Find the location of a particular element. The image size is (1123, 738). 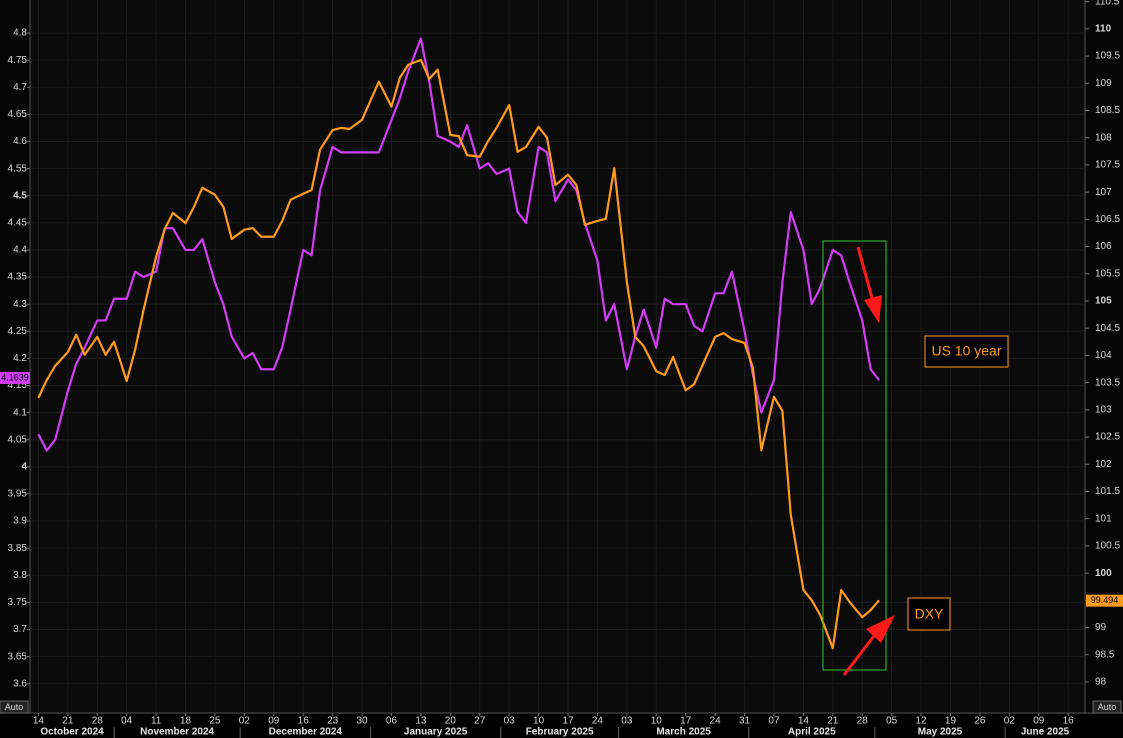

y-tick-label: 4.3 is located at coordinates (20, 304).